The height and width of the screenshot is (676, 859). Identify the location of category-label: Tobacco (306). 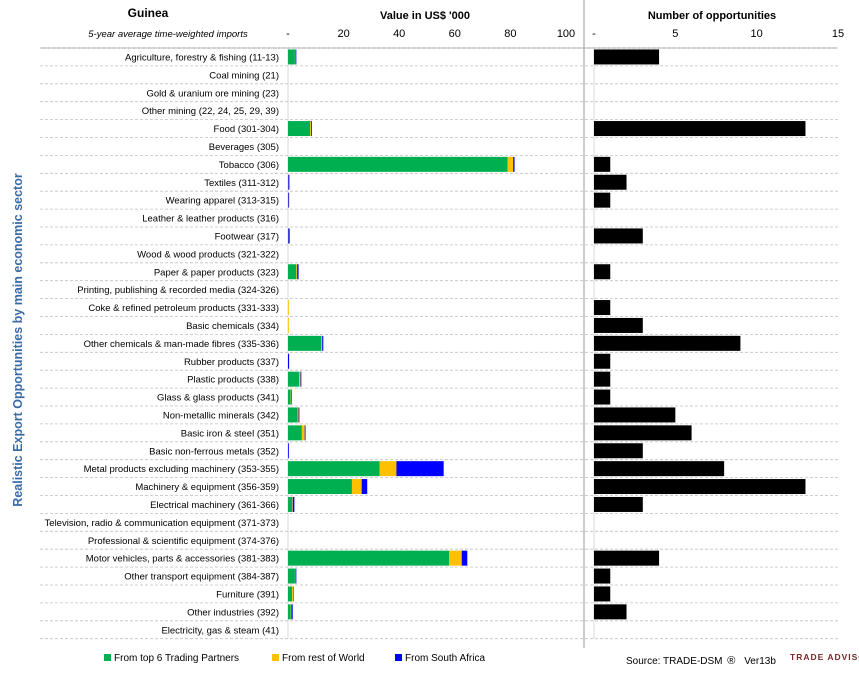
(249, 165).